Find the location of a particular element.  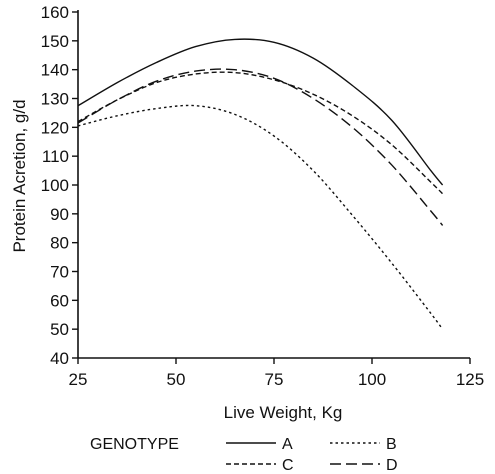

legend: GENOTYPE A B C D is located at coordinates (244, 455).